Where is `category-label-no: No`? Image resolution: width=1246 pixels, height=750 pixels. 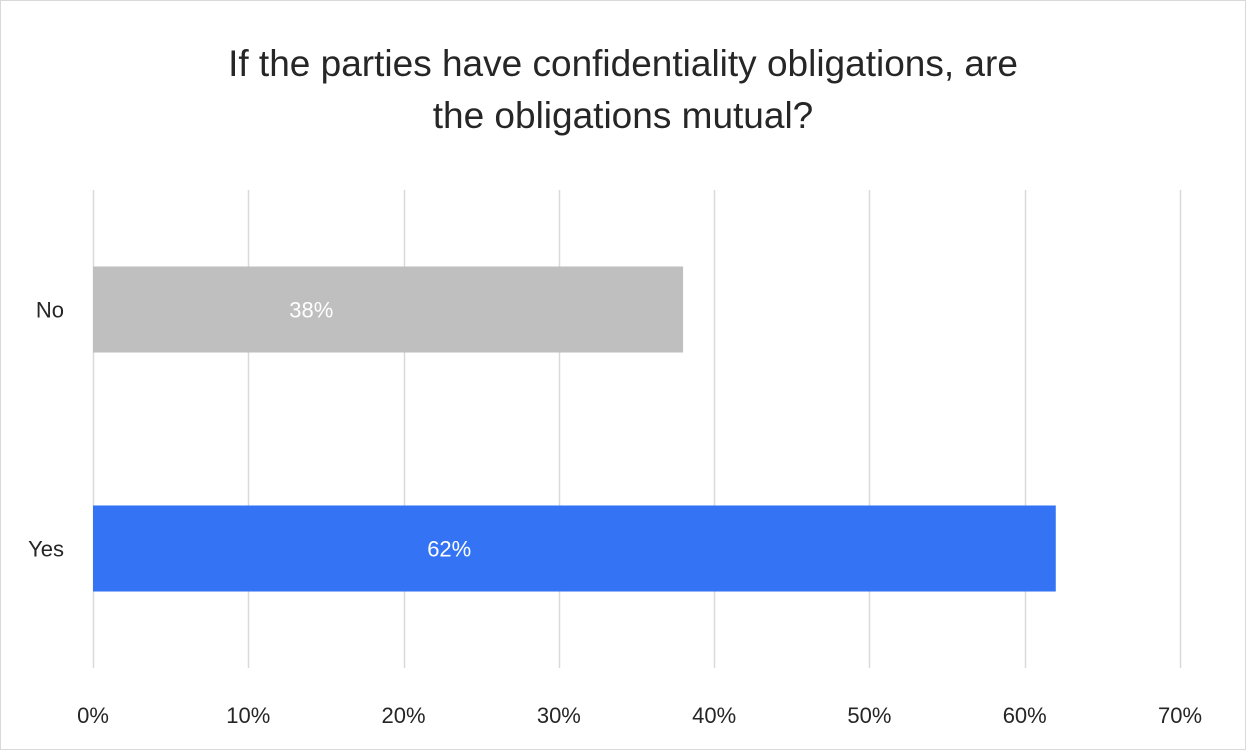 category-label-no: No is located at coordinates (50, 310).